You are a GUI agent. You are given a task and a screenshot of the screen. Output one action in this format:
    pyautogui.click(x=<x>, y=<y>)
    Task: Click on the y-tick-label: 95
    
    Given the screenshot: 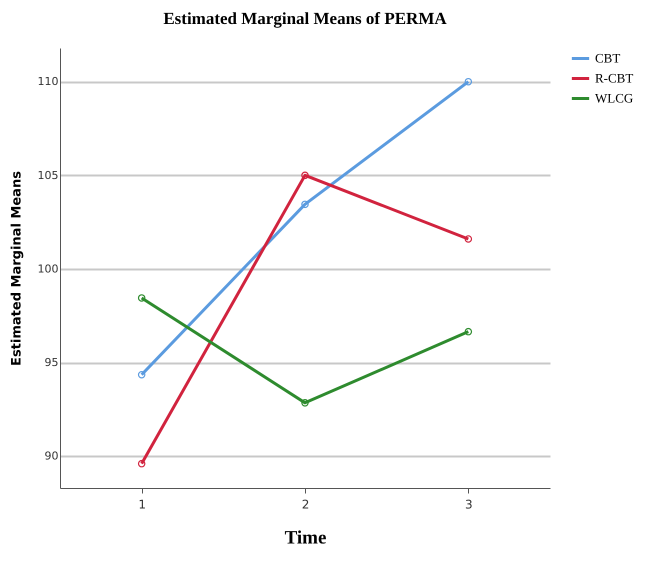 What is the action you would take?
    pyautogui.click(x=51, y=363)
    